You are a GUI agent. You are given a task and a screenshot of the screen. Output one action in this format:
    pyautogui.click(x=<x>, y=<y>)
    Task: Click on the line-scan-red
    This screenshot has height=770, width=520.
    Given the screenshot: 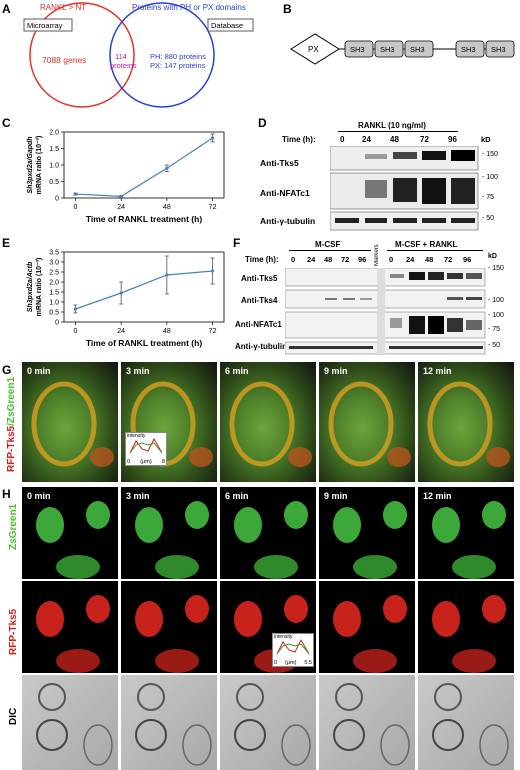 What is the action you would take?
    pyautogui.click(x=146, y=445)
    